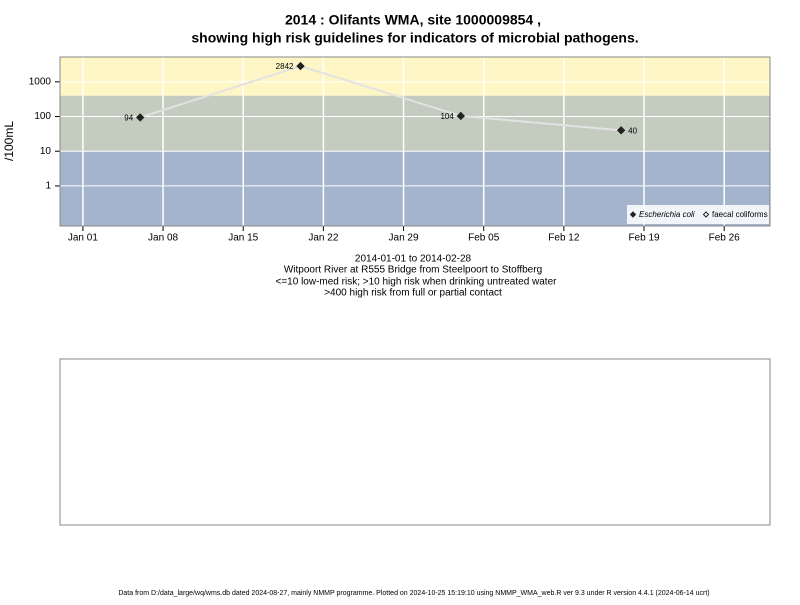  What do you see at coordinates (9, 141) in the screenshot?
I see `y-axis-label: /100mL` at bounding box center [9, 141].